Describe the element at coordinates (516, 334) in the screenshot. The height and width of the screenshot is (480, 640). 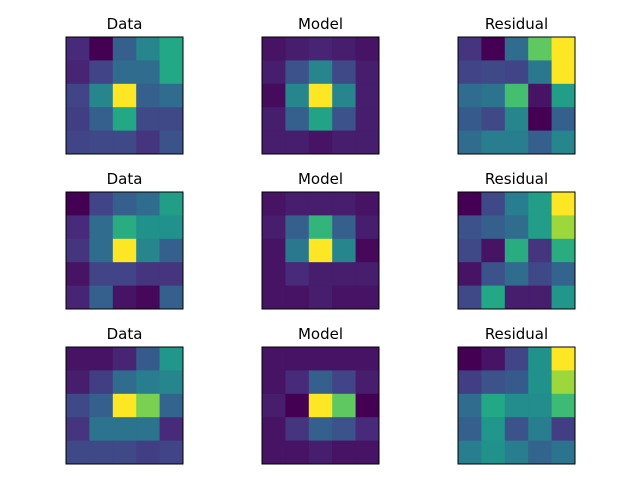
I see `panel-title: Residual` at that location.